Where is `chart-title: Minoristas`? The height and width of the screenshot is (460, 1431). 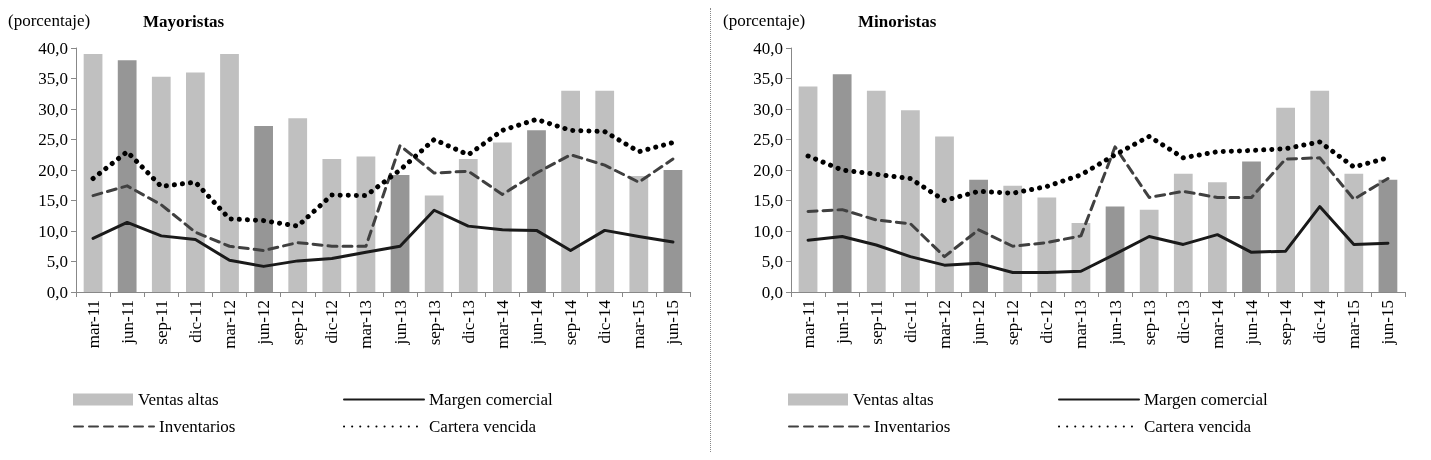
chart-title: Minoristas is located at coordinates (897, 21).